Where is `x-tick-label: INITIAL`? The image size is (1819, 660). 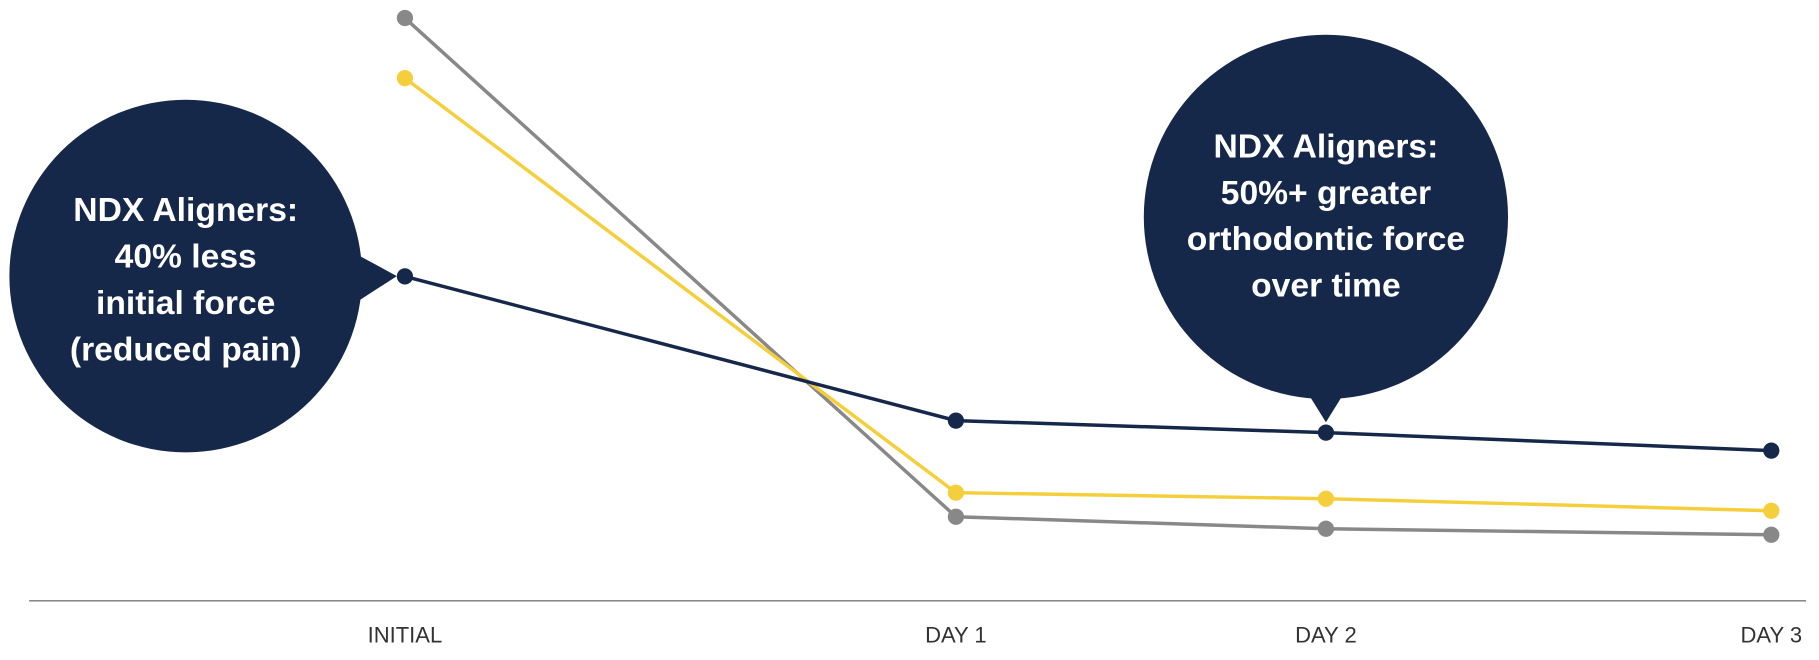
x-tick-label: INITIAL is located at coordinates (405, 635).